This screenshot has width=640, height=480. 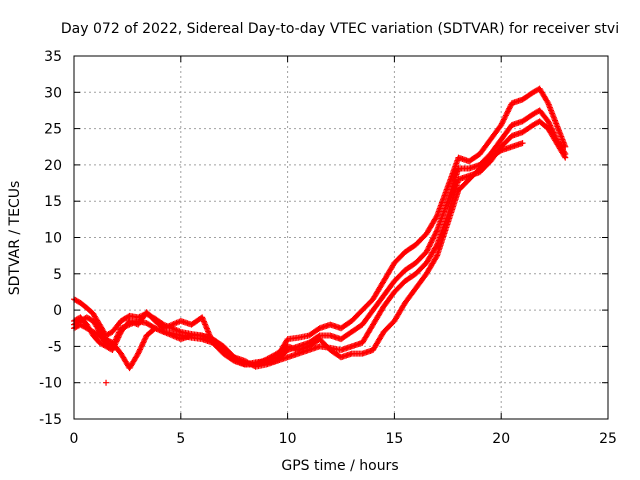 I want to click on y-tick-label: 5, so click(x=57, y=275).